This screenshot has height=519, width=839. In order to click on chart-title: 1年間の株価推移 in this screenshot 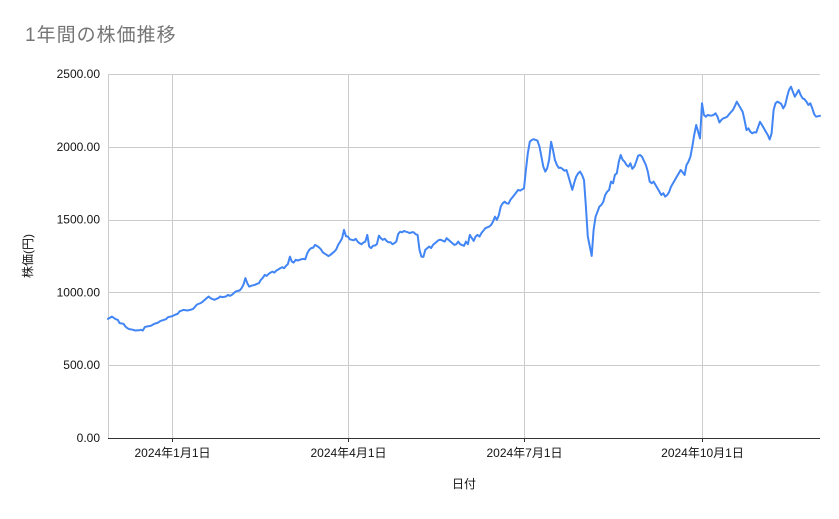, I will do `click(101, 35)`.